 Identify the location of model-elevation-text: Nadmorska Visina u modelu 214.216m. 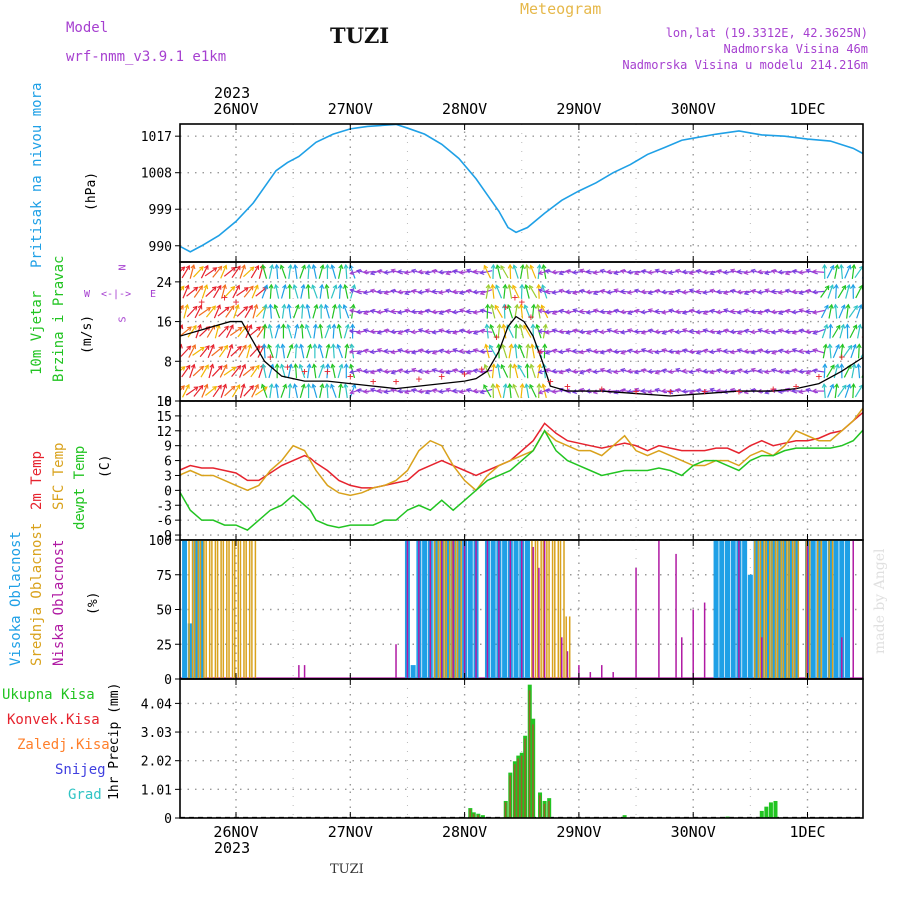
(745, 65).